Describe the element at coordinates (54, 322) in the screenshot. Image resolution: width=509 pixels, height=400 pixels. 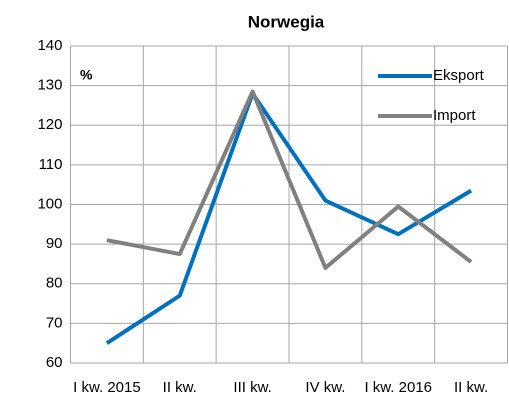
I see `y-tick-label: 70` at that location.